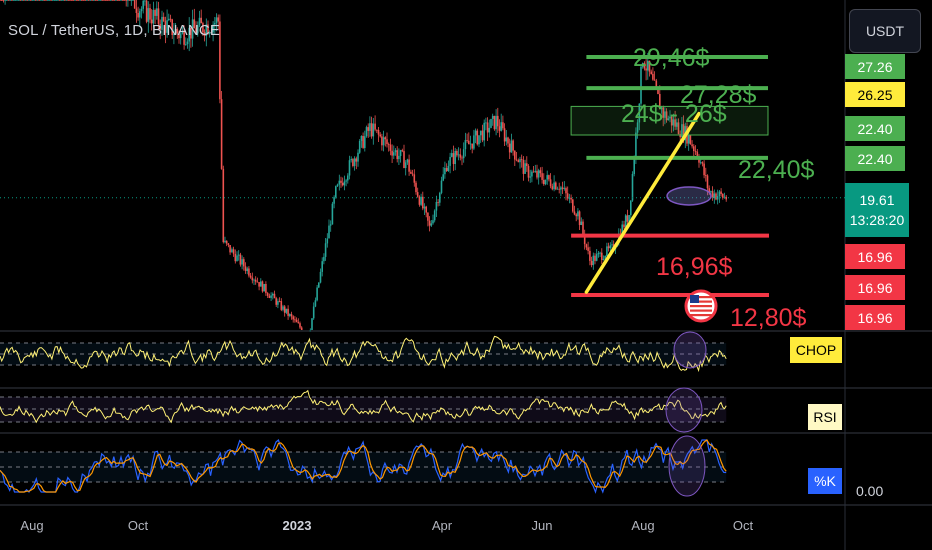 Image resolution: width=932 pixels, height=550 pixels. I want to click on price-tag: 26.25, so click(875, 94).